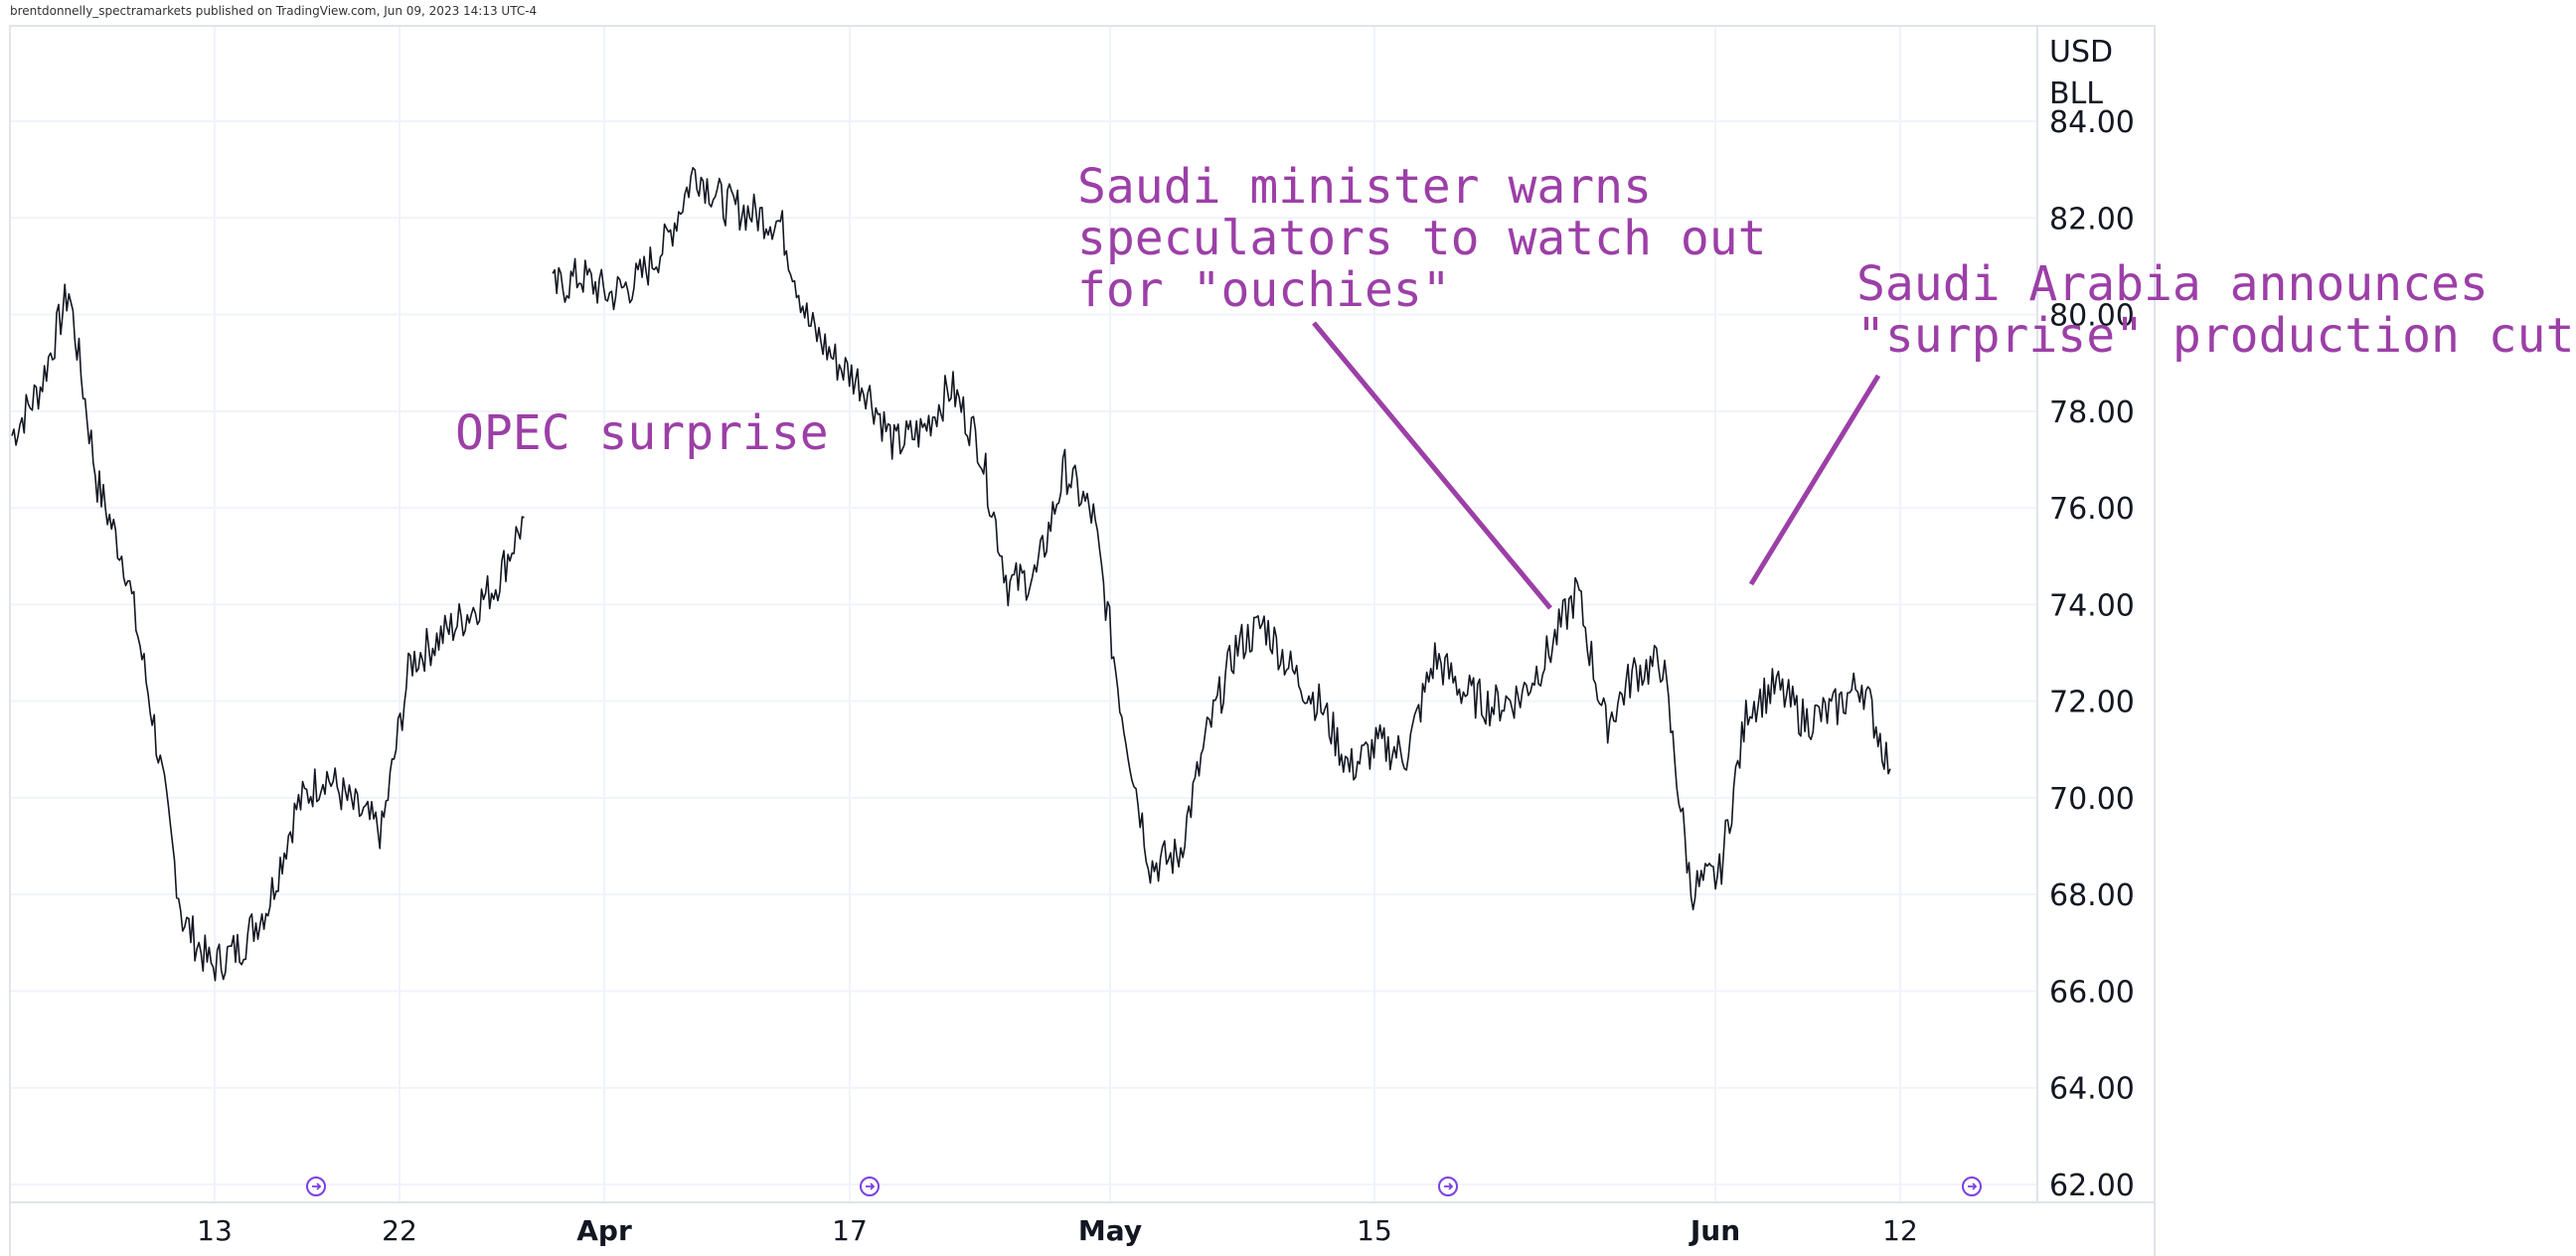  What do you see at coordinates (2092, 703) in the screenshot?
I see `y-tick-label: 72.00` at bounding box center [2092, 703].